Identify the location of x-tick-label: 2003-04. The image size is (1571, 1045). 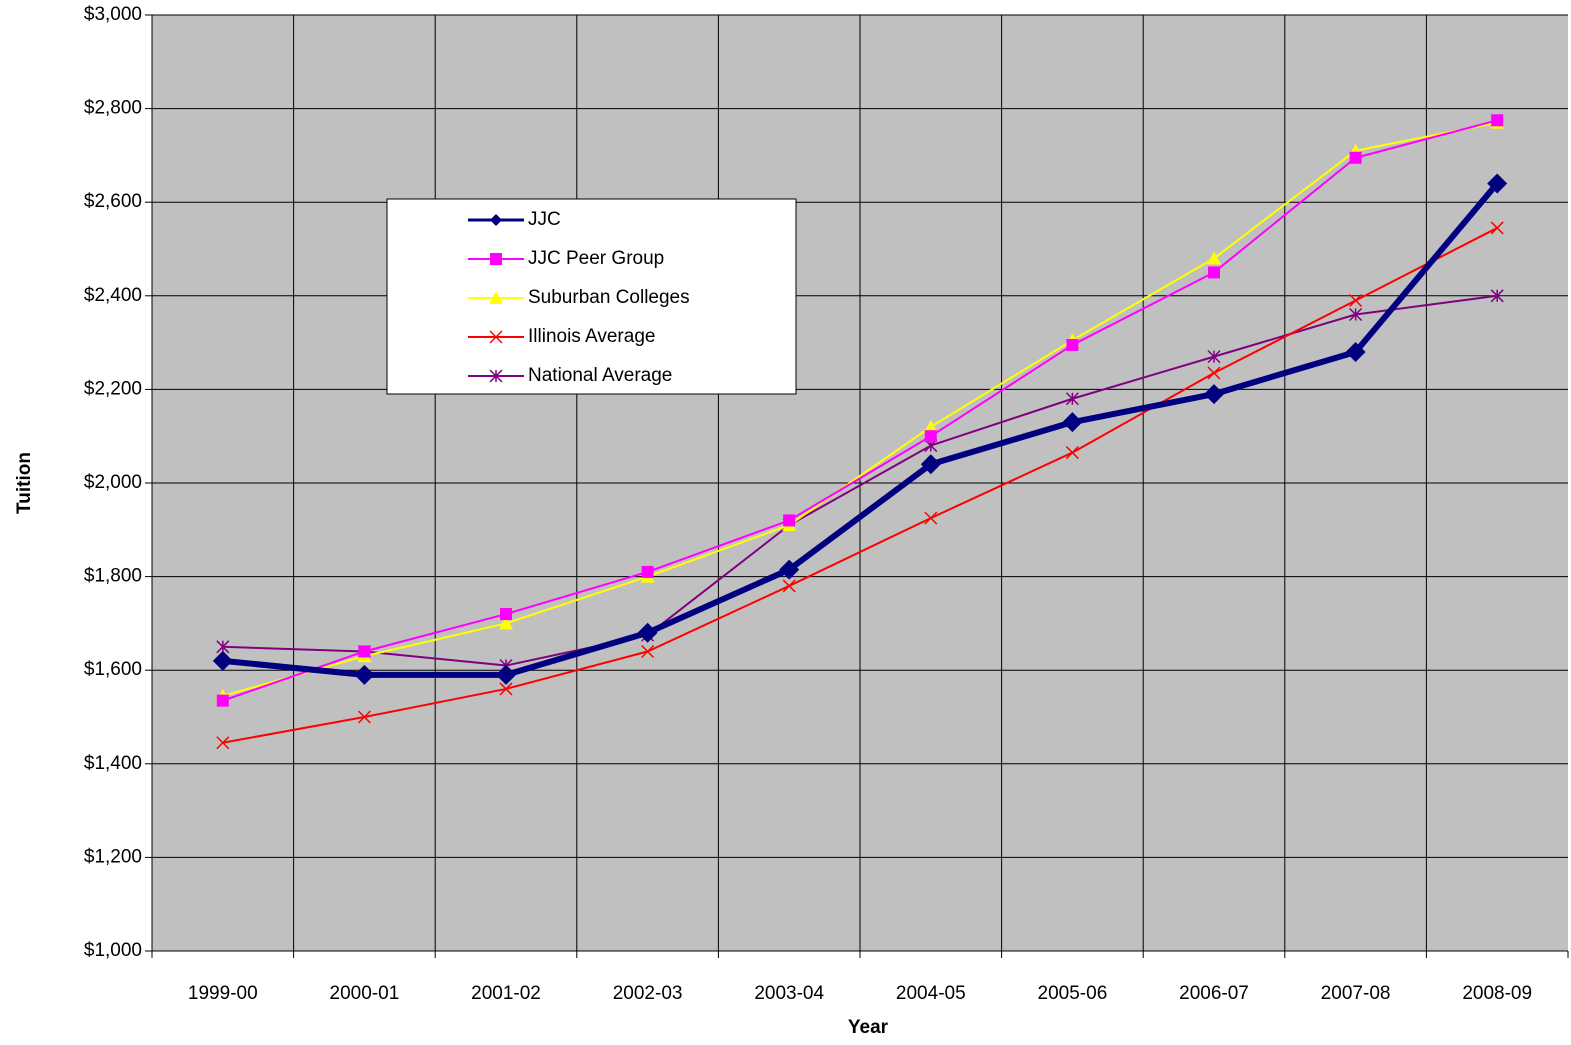
(789, 993).